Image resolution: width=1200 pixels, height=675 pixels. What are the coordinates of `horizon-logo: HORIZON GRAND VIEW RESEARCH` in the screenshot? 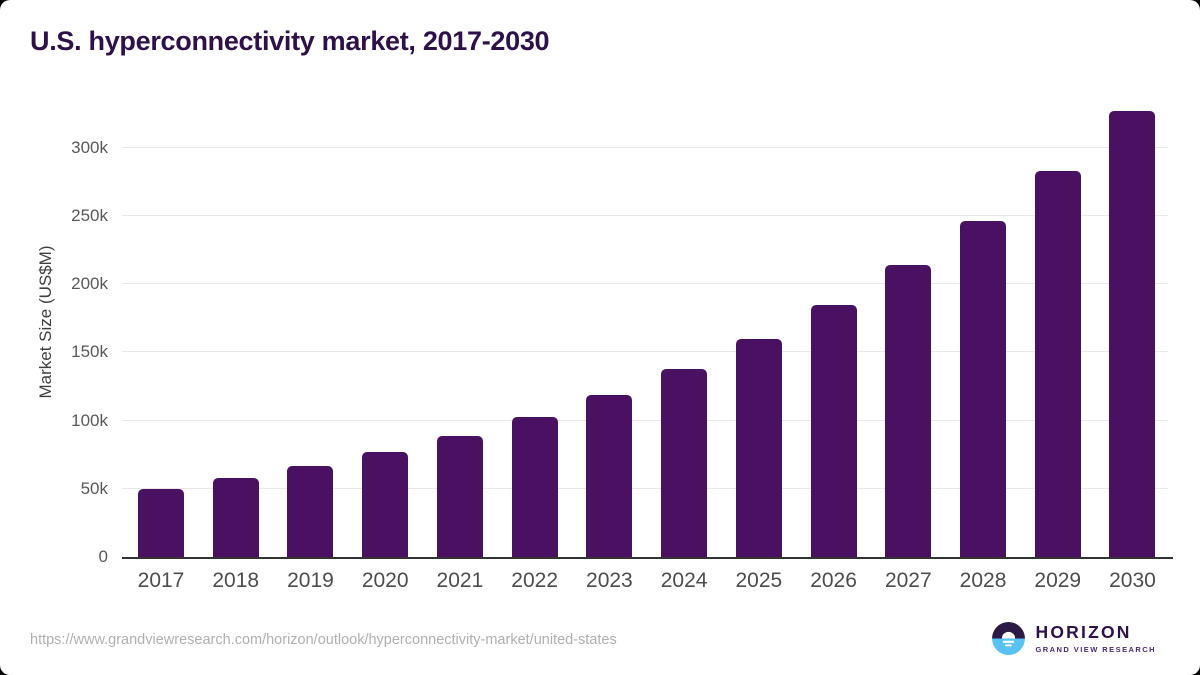 It's located at (1073, 638).